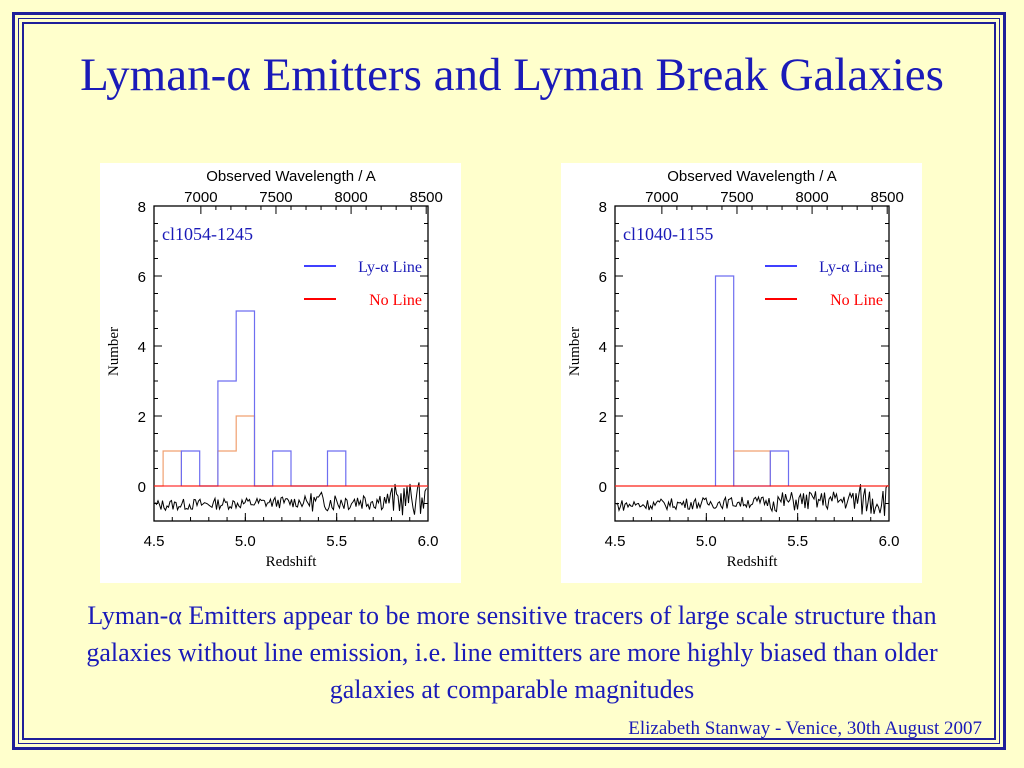 This screenshot has width=1024, height=768. I want to click on cluster-label: cl1054-1245, so click(207, 234).